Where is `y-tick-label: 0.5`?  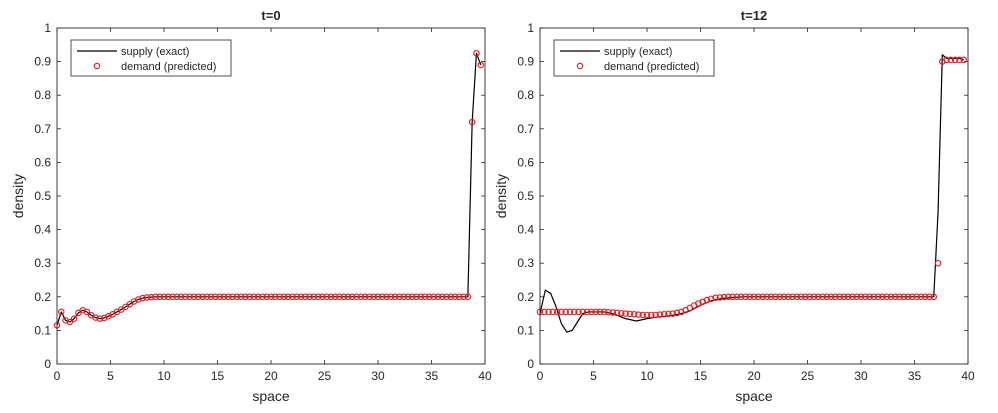
y-tick-label: 0.5 is located at coordinates (525, 196).